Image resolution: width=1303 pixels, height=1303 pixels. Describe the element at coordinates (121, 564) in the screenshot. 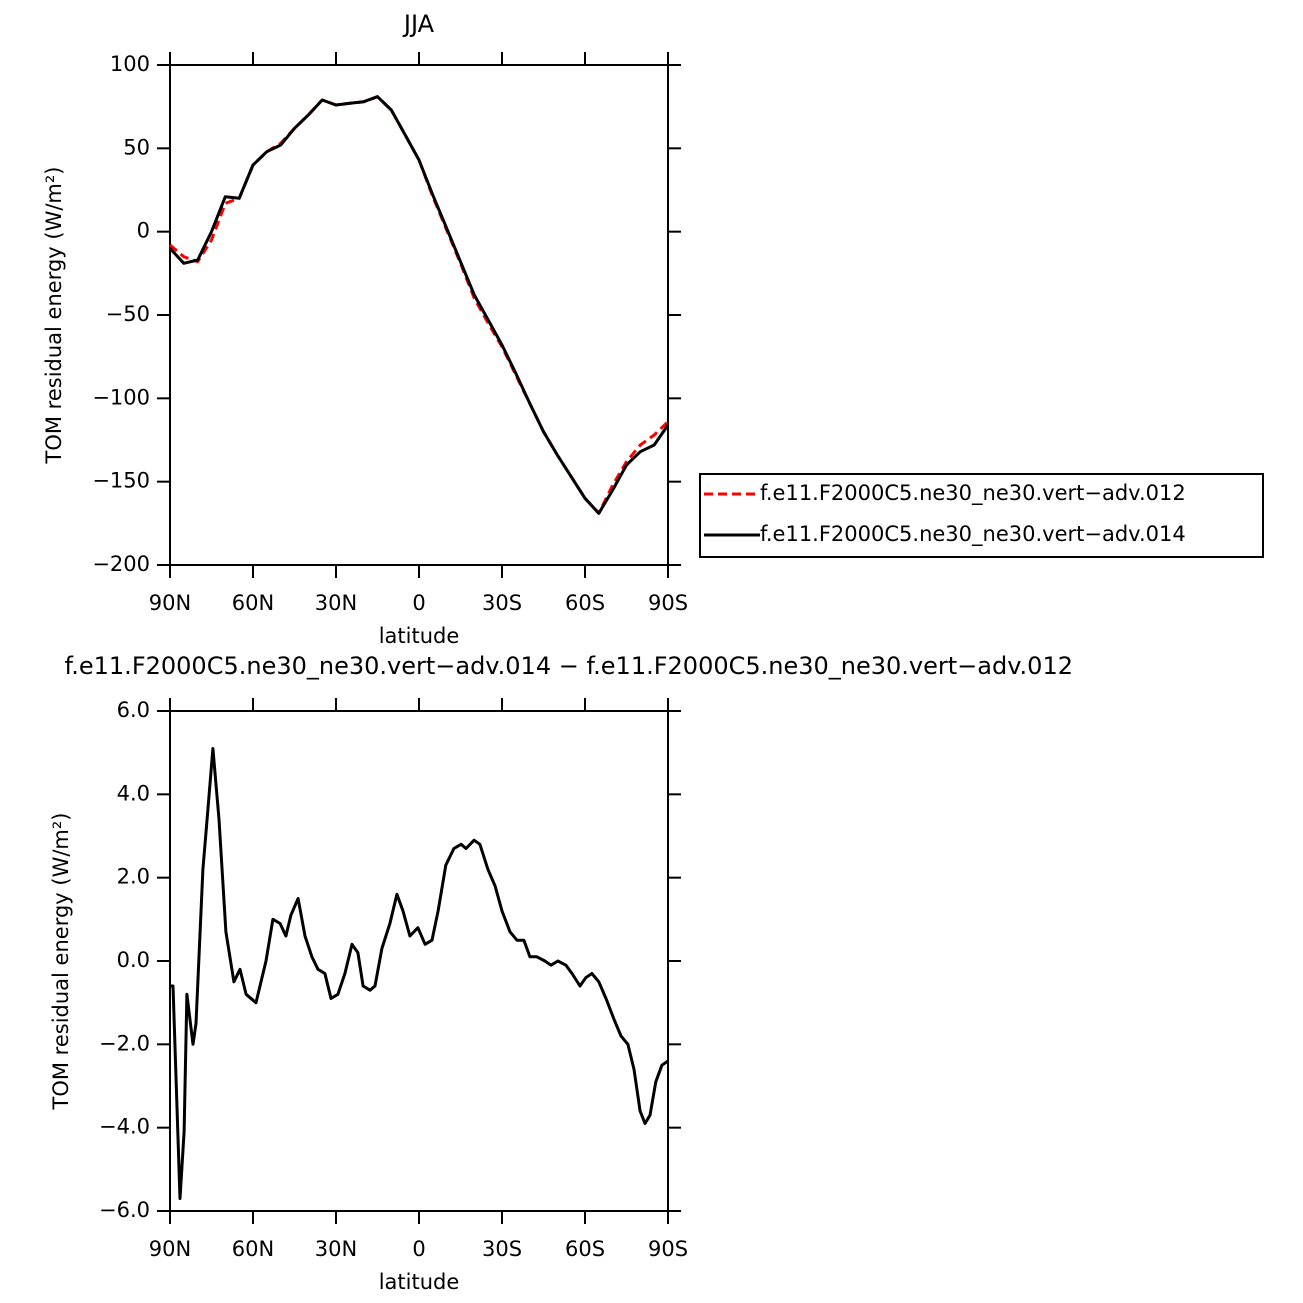

I see `y-tick-label: −200` at that location.